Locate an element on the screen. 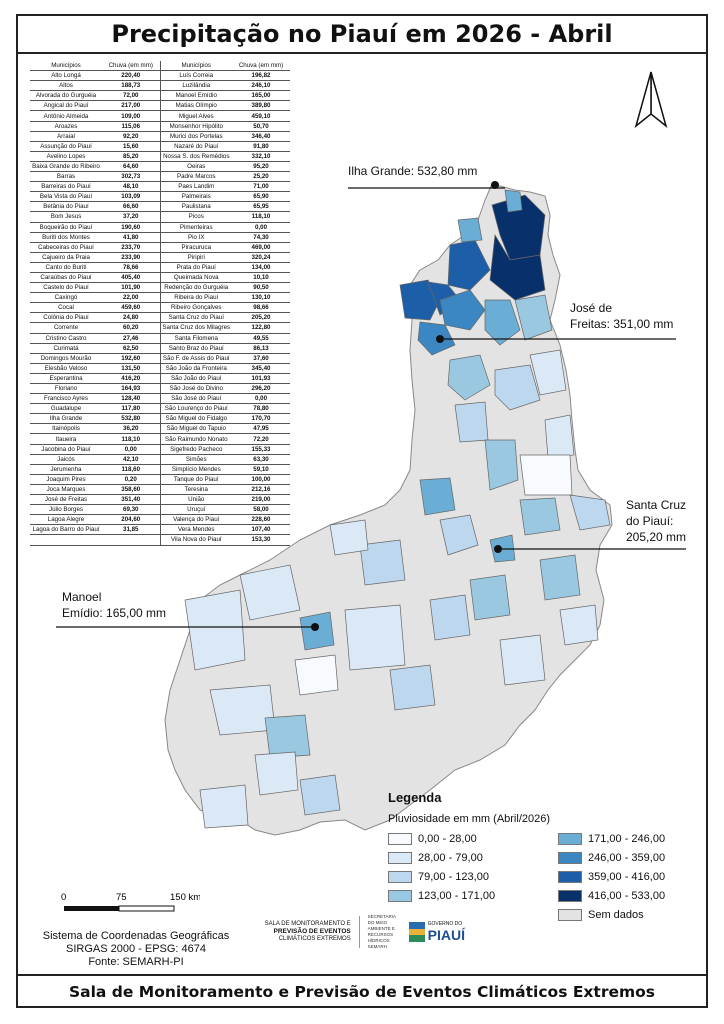  table-row: Jerumenha 118,60 Simplício Mendes 59,10 is located at coordinates (160, 469).